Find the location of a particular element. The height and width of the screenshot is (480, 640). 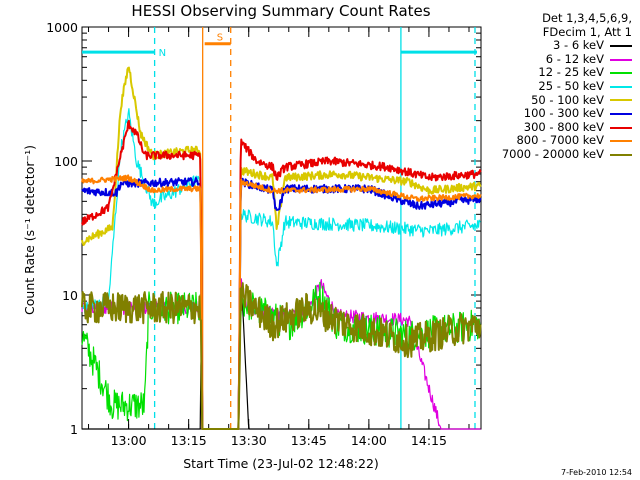

legend-item: 50 - 100 keV is located at coordinates (552, 100).